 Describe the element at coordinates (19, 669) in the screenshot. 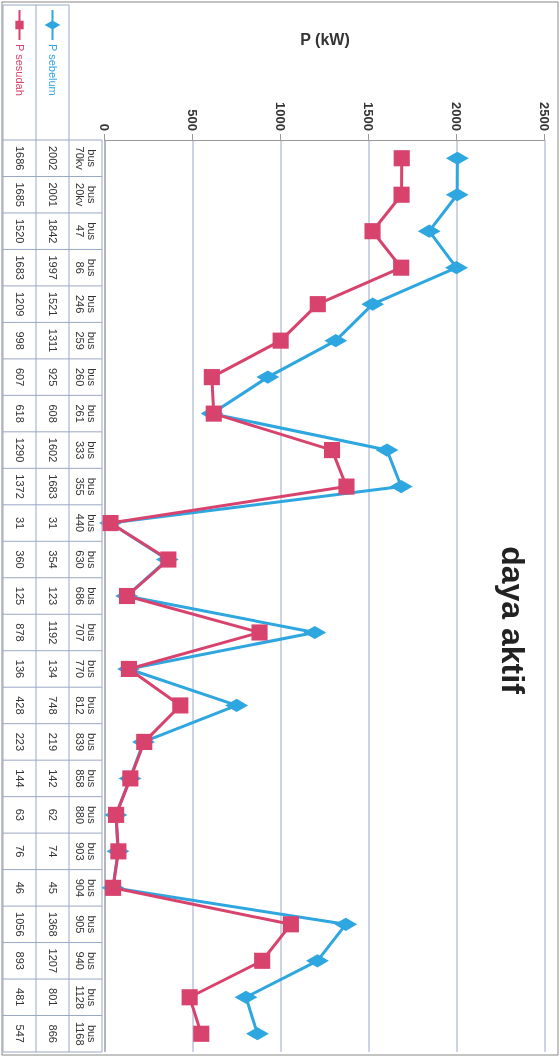

I see `data-label: 136` at that location.